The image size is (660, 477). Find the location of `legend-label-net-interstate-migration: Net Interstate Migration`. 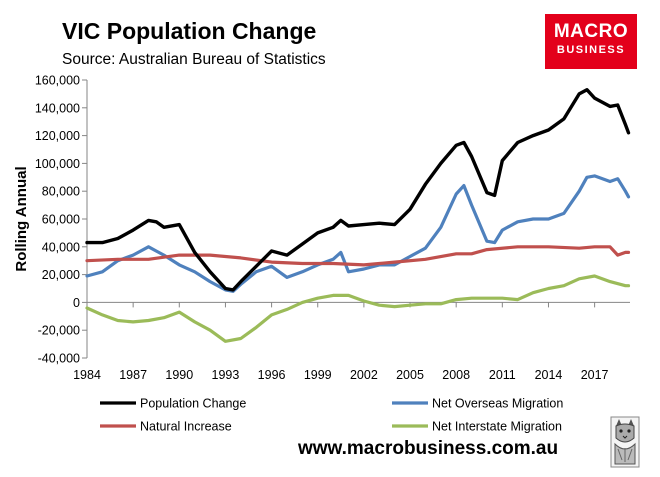

legend-label-net-interstate-migration: Net Interstate Migration is located at coordinates (497, 427).